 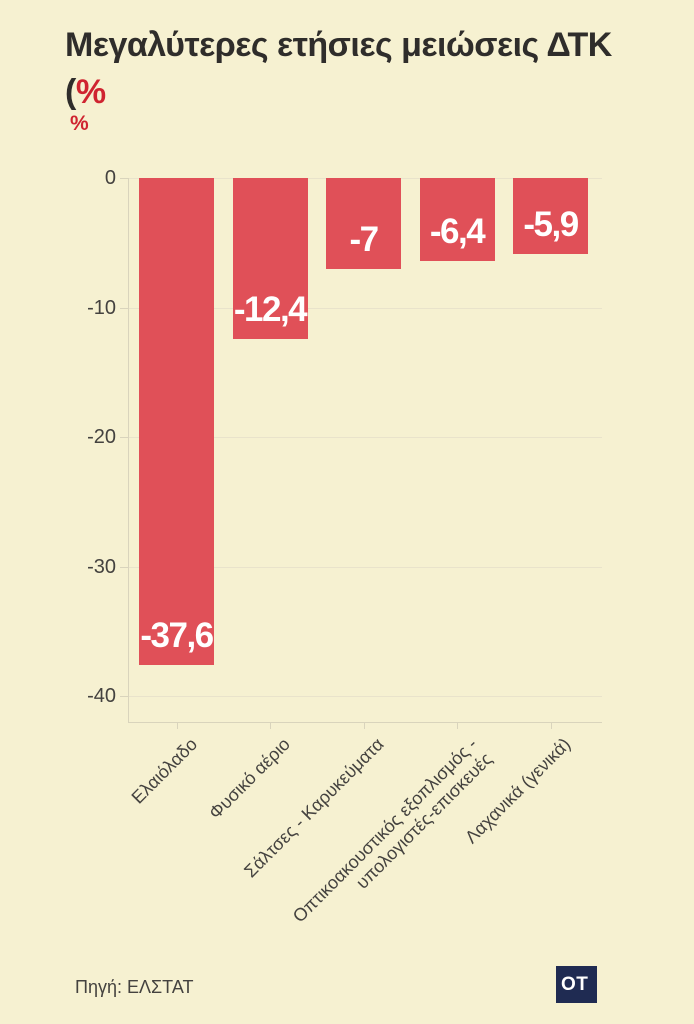 What do you see at coordinates (128, 450) in the screenshot?
I see `y-axis-line` at bounding box center [128, 450].